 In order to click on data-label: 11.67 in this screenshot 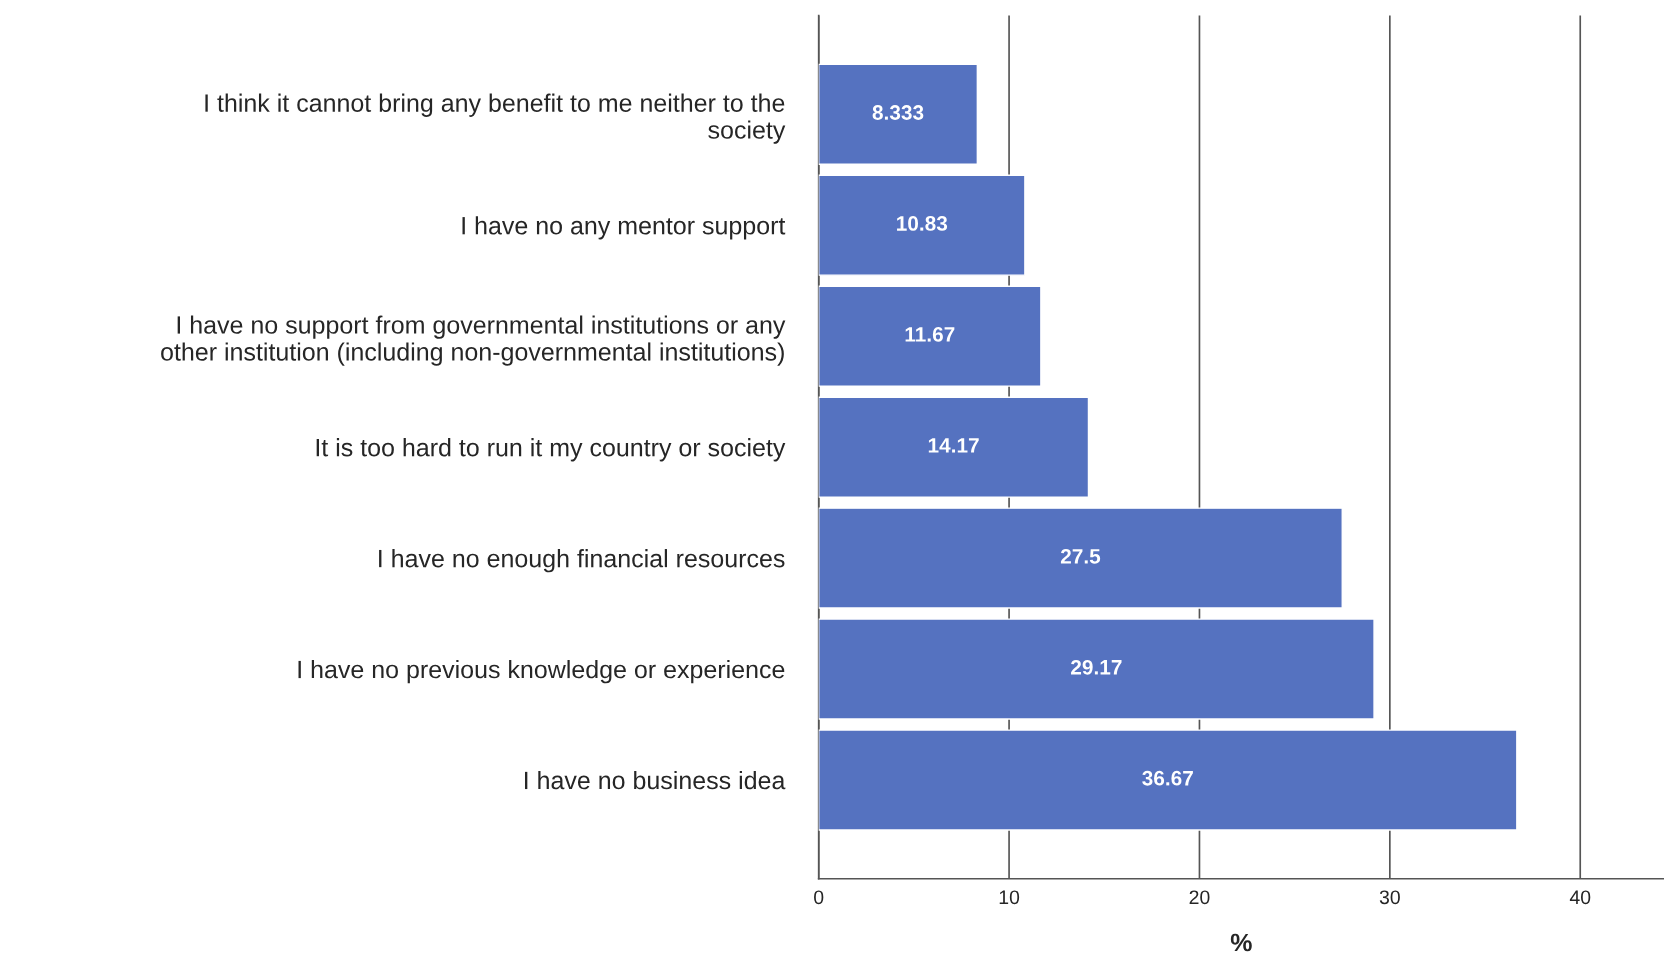, I will do `click(930, 334)`.